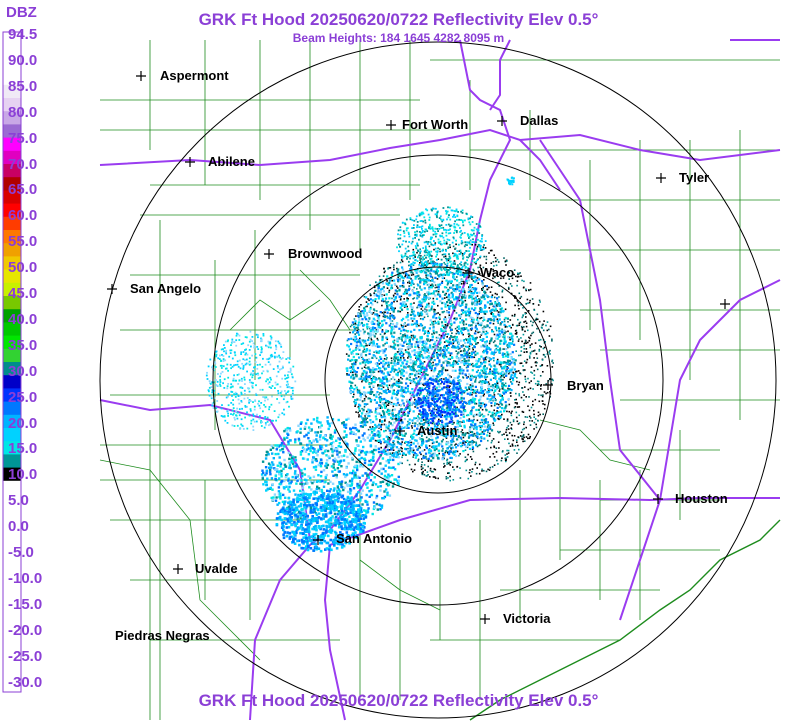 The image size is (797, 726). What do you see at coordinates (12, 329) in the screenshot?
I see `color-scale-swatch` at bounding box center [12, 329].